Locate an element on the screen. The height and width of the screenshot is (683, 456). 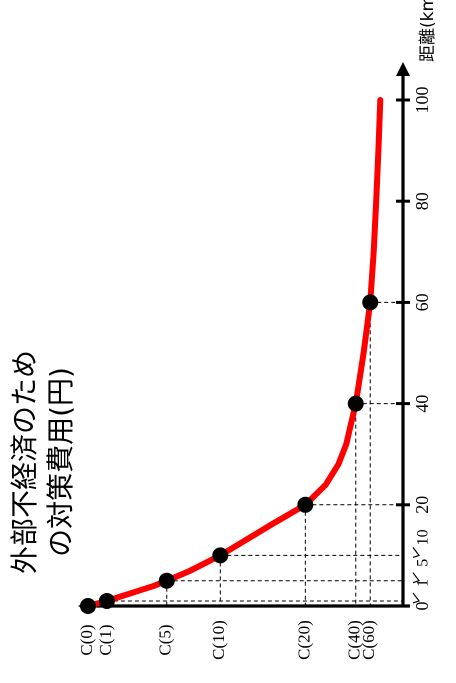
cost-axis-title-line-2: の対策費用(円) is located at coordinates (60, 462).